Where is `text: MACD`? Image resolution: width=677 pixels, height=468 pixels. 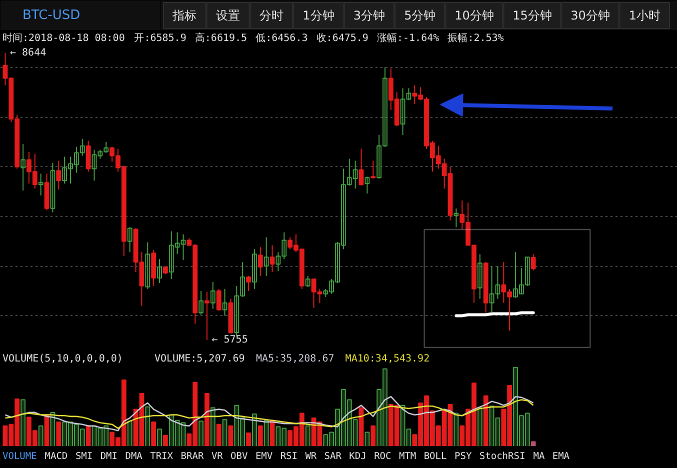 text: MACD is located at coordinates (56, 456).